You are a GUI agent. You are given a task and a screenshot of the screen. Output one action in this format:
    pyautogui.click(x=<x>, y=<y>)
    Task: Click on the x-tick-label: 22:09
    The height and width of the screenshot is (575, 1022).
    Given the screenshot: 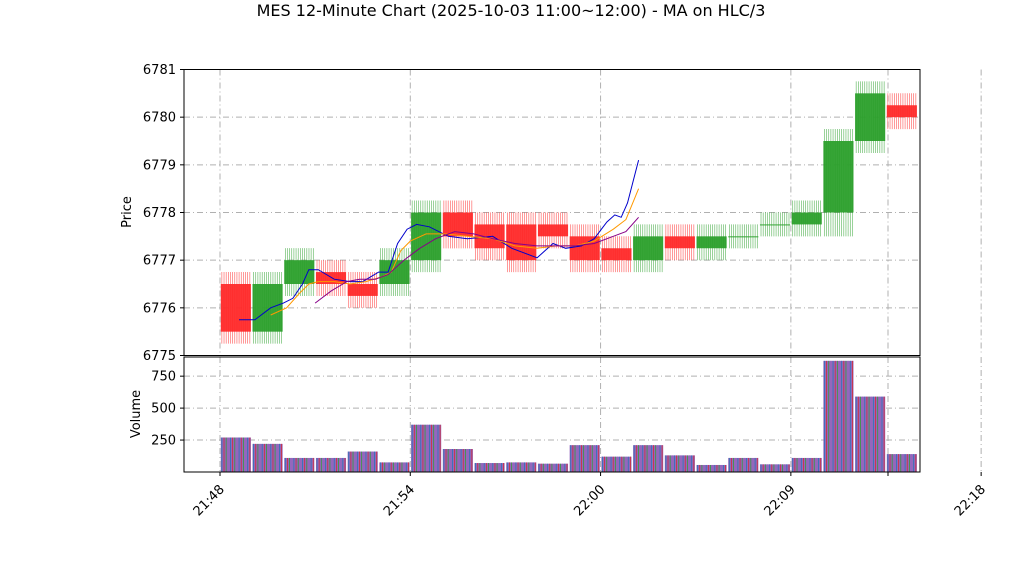 What is the action you would take?
    pyautogui.click(x=780, y=500)
    